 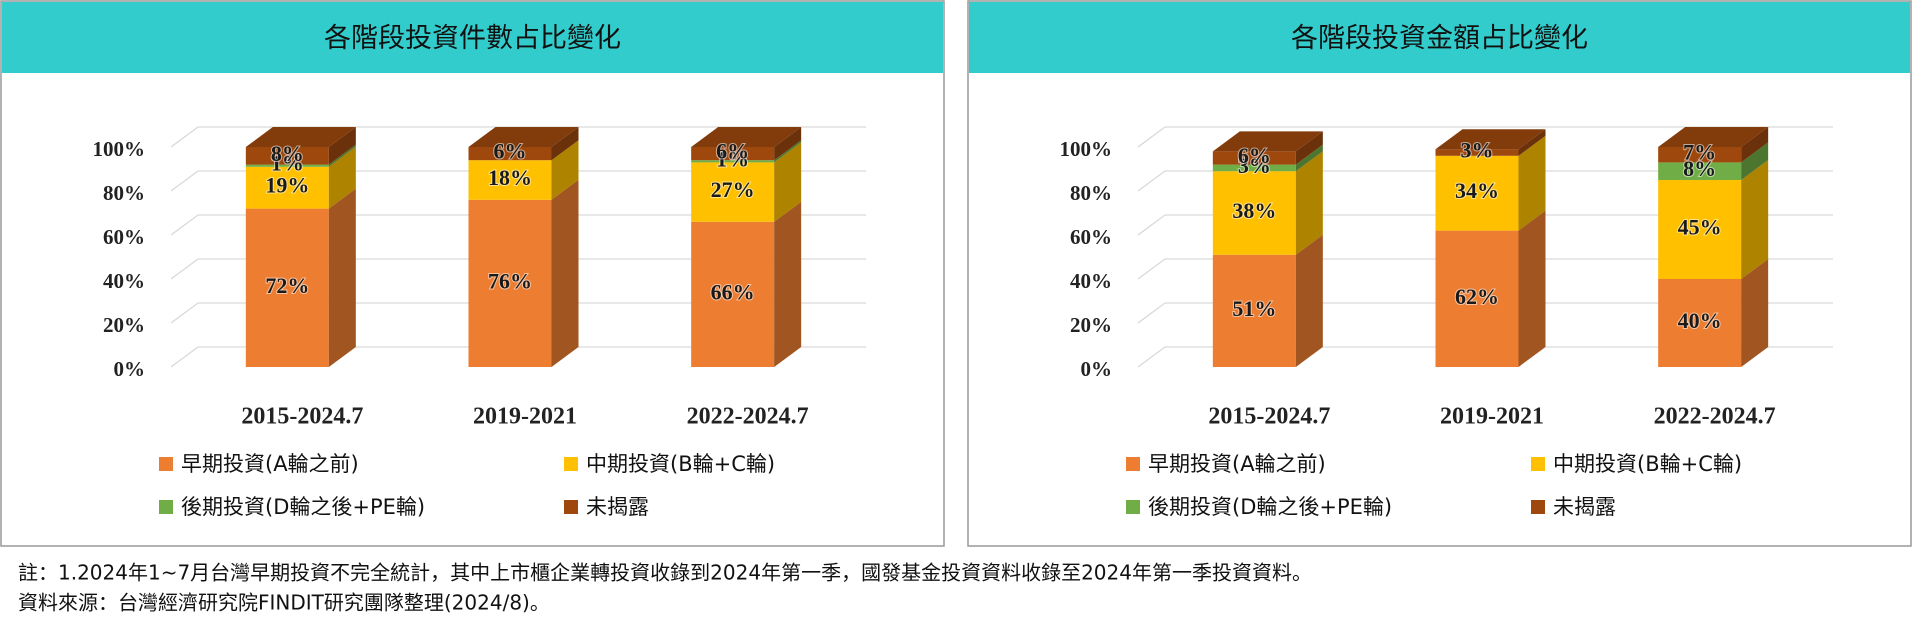 I want to click on data-label: 51%, so click(x=1254, y=308).